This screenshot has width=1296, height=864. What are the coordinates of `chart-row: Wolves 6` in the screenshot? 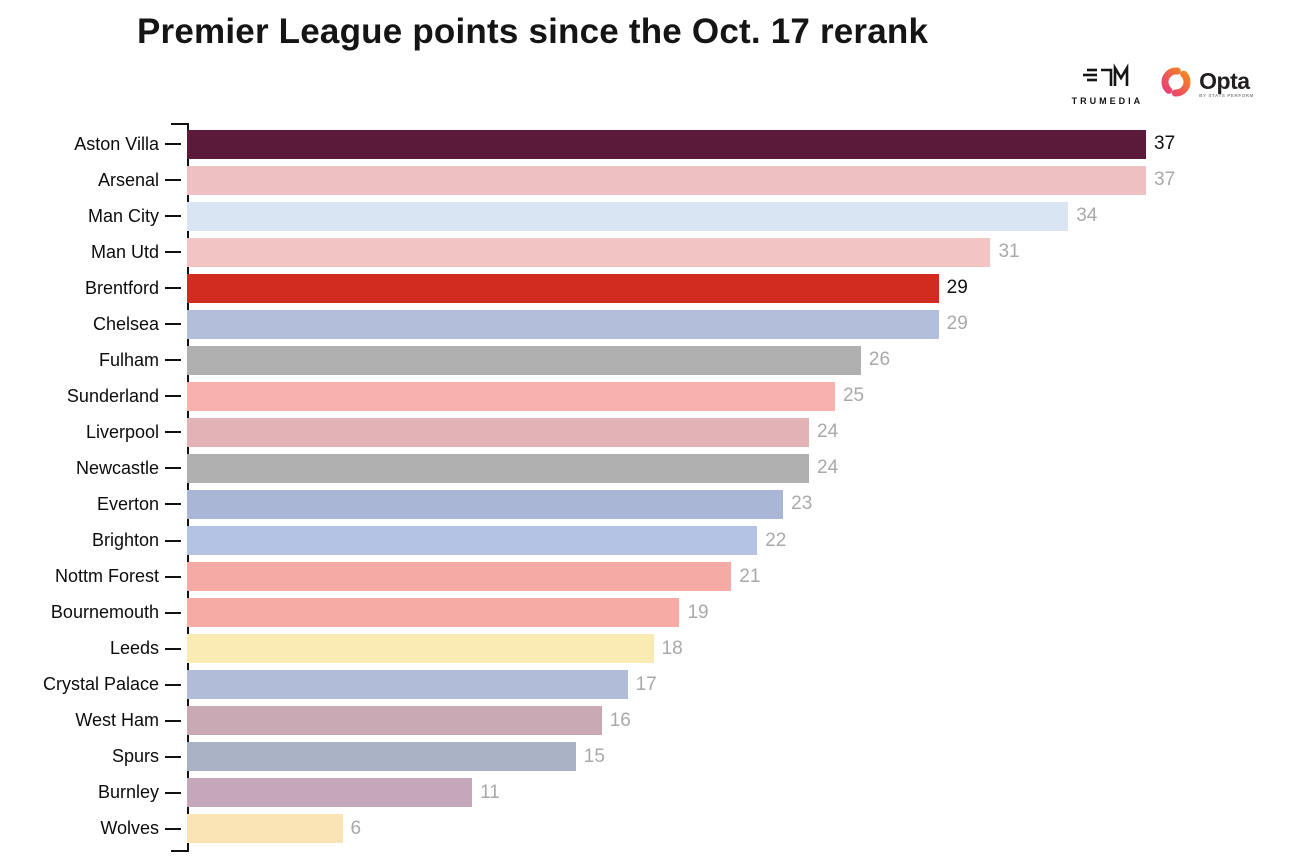 It's located at (648, 829).